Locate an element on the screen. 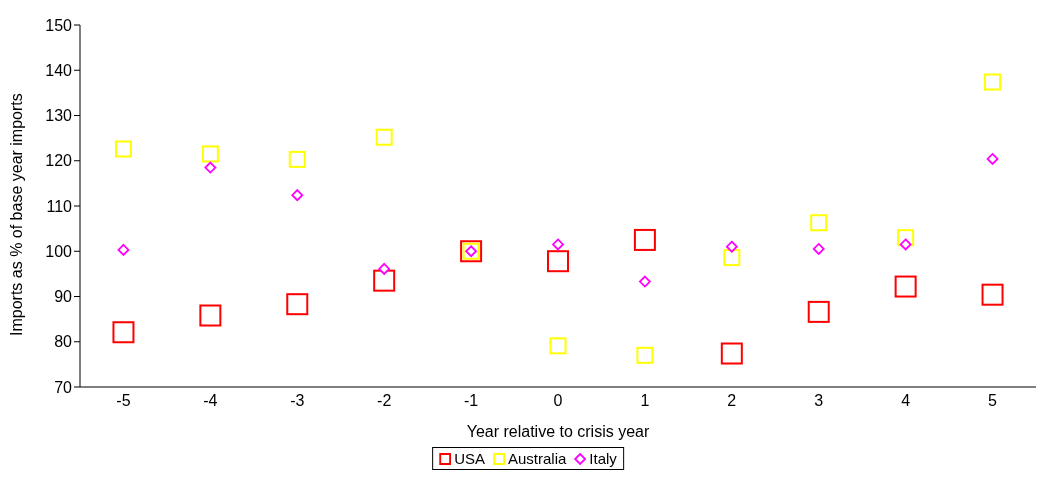 Image resolution: width=1056 pixels, height=480 pixels. y-tick-label: 140 is located at coordinates (59, 70).